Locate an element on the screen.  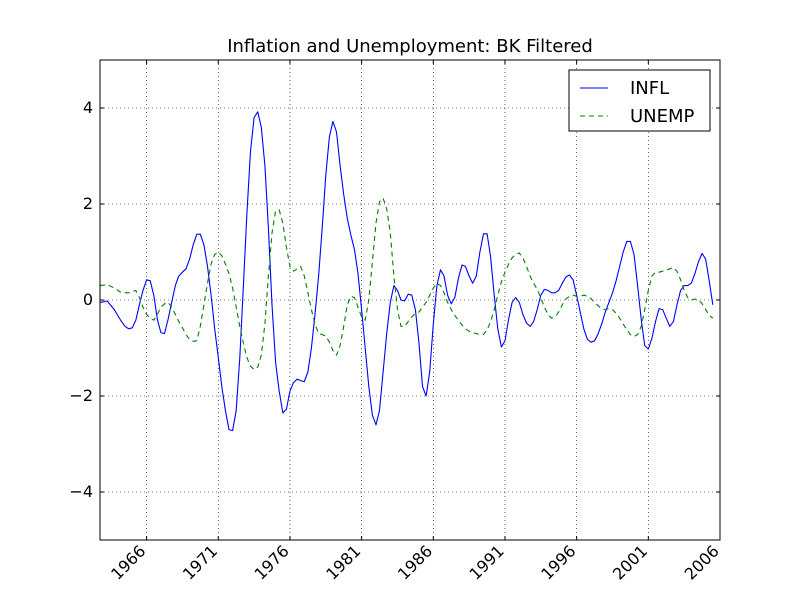
legend-label-infl: INFL is located at coordinates (649, 88).